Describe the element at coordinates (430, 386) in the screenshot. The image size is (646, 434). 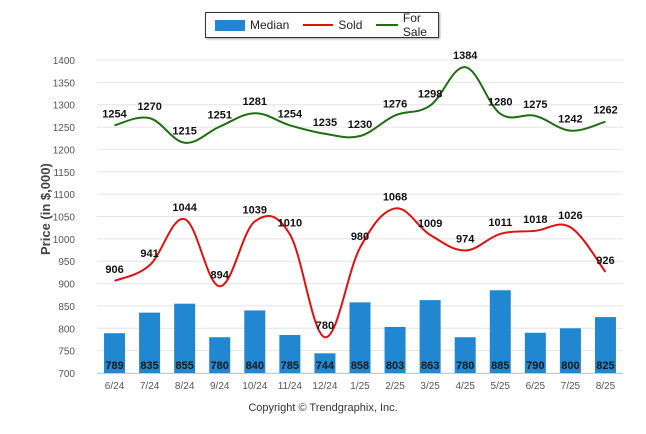
I see `x-tick-label: 3/25` at that location.